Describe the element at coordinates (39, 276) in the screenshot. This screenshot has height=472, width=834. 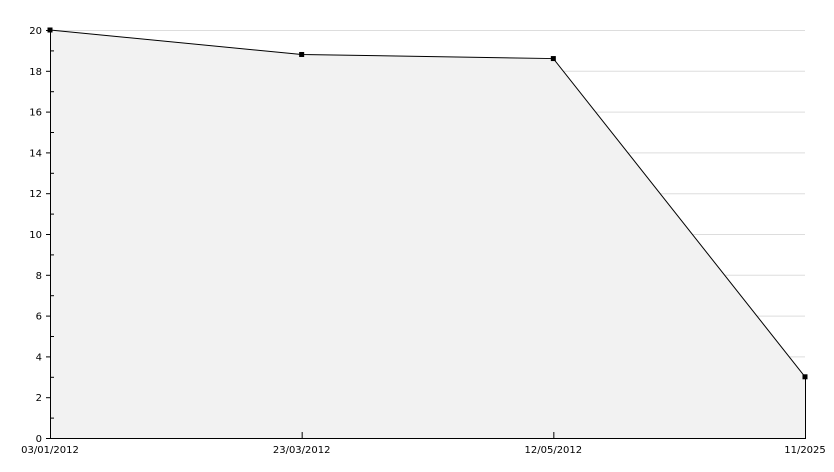
I see `y-tick-label: 8` at that location.